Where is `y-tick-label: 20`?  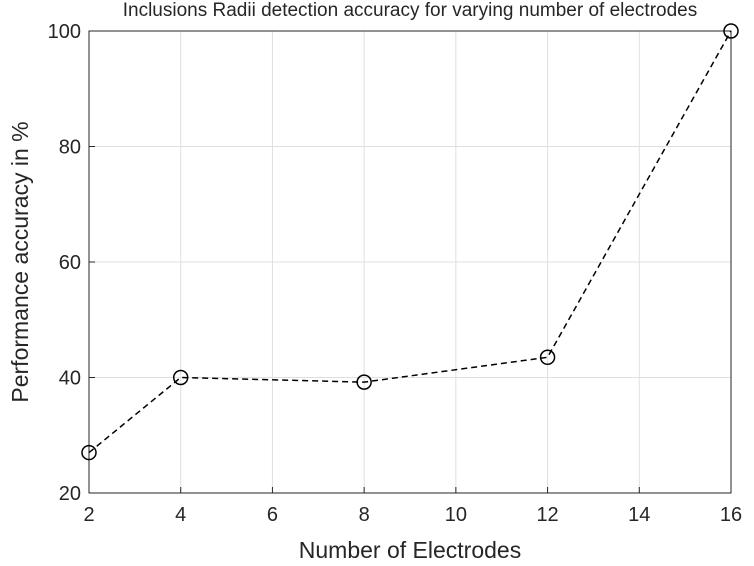 y-tick-label: 20 is located at coordinates (70, 494).